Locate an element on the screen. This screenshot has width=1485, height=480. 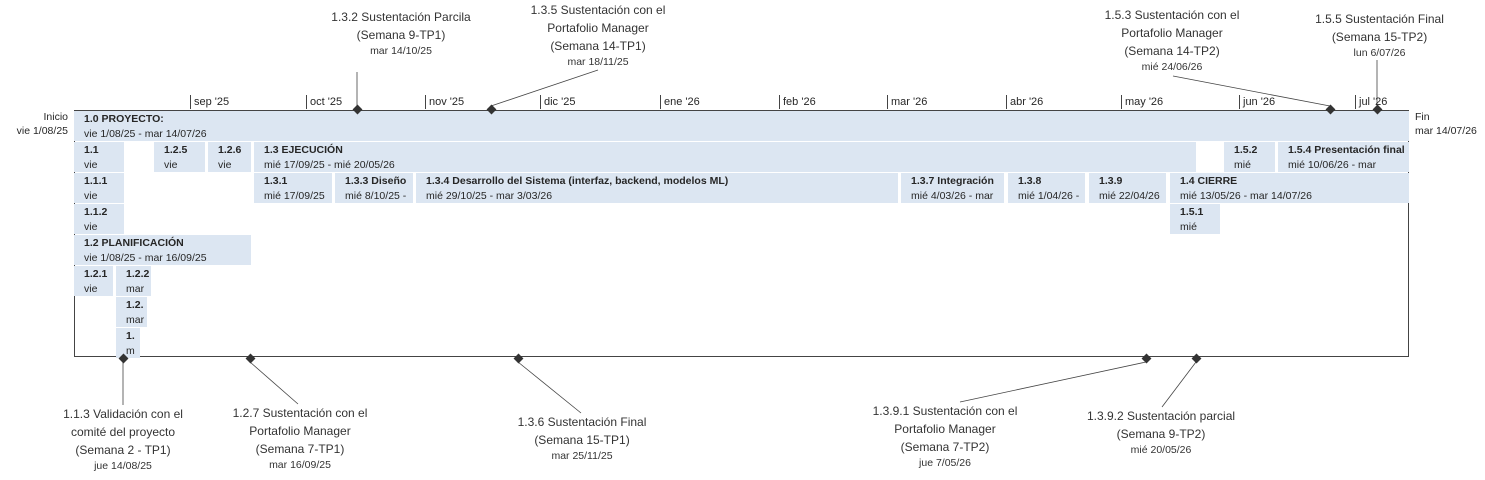
task-bar-1-3-3: 1.3.3 Diseño mié 8/10/25 - is located at coordinates (374, 188).